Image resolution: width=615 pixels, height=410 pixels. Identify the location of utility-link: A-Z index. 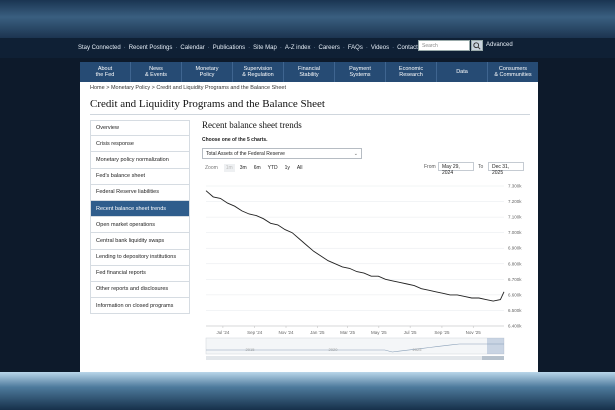
(297, 48).